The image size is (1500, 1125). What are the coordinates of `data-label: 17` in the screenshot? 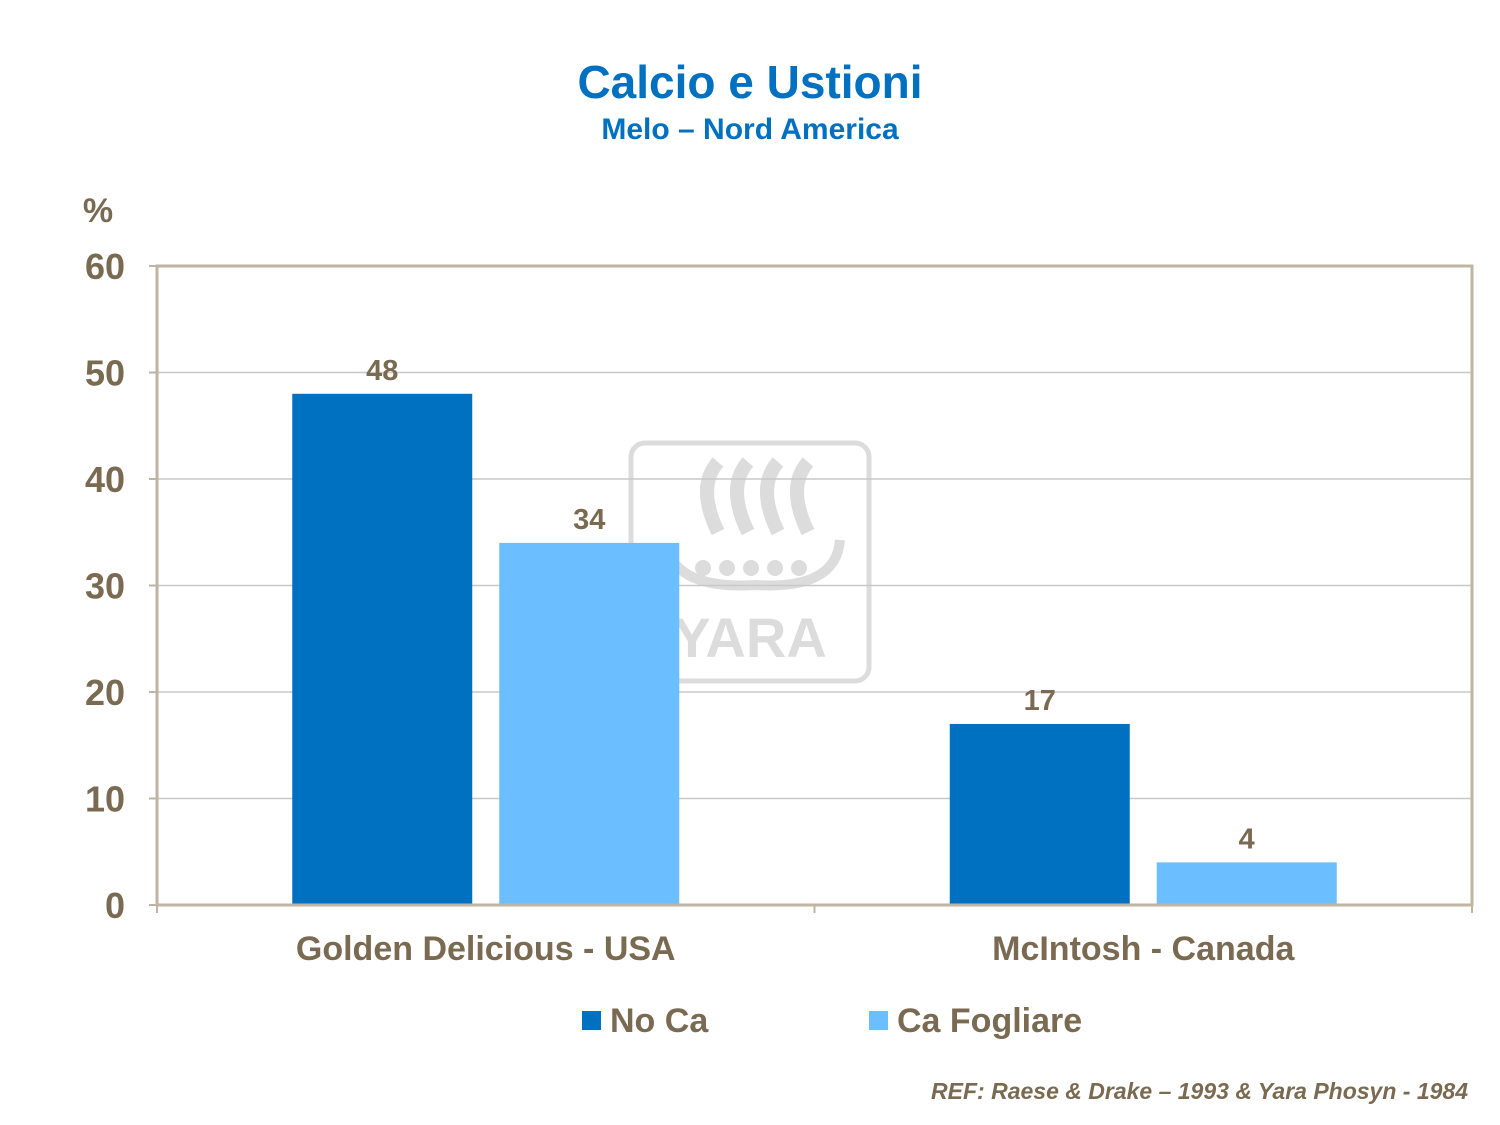 It's located at (1040, 701).